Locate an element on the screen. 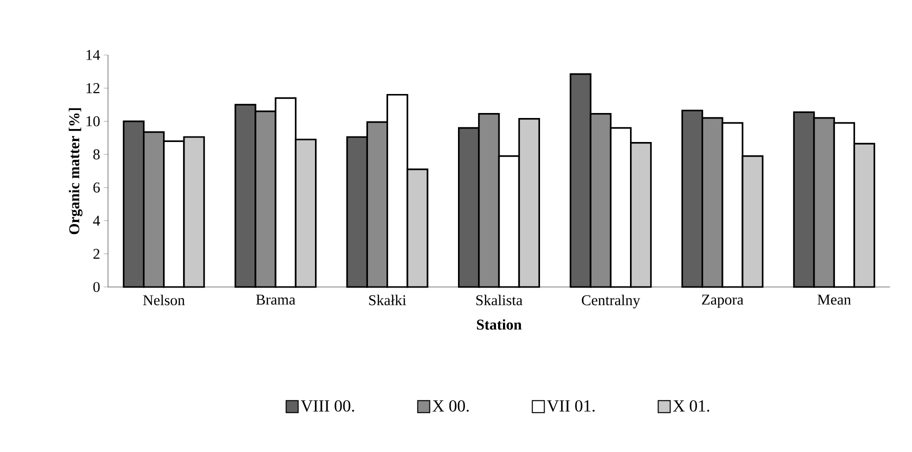 Image resolution: width=912 pixels, height=452 pixels. x-tick-label: Skałki is located at coordinates (387, 300).